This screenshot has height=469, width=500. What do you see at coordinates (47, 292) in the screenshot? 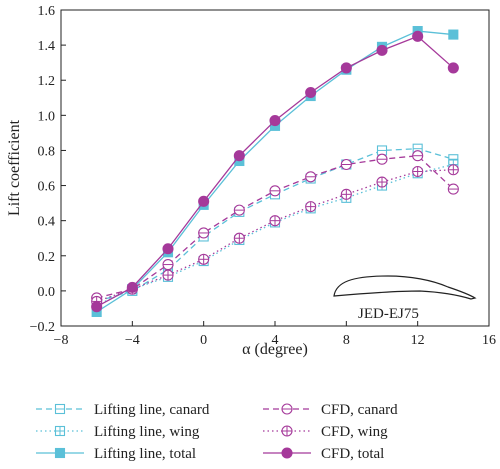
I see `y-tick-label: 0.0` at bounding box center [47, 292].